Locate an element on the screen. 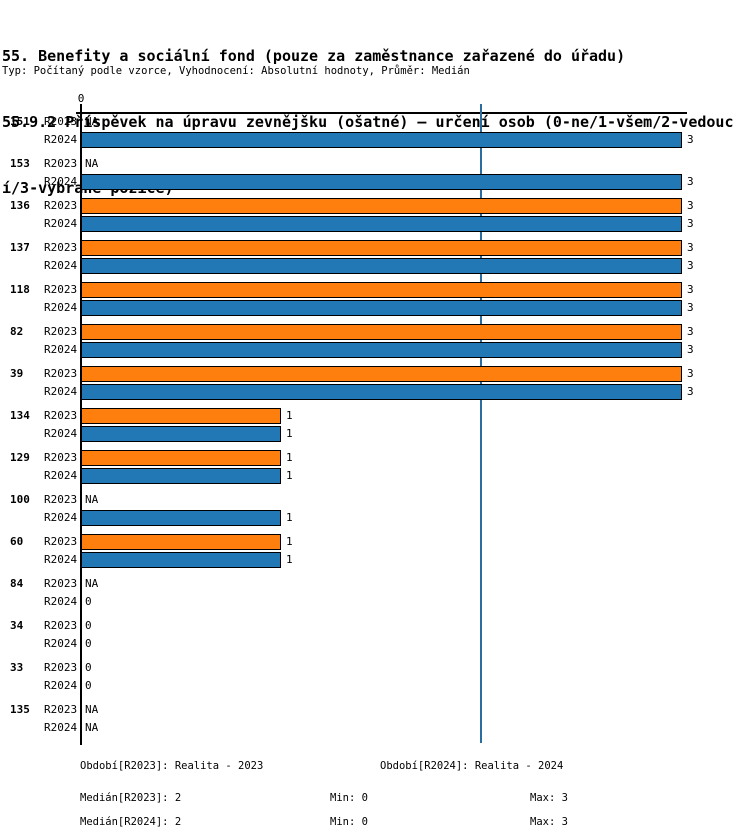 Image resolution: width=750 pixels, height=834 pixels. footer-median-r2024: Medián[R2024]: 2 is located at coordinates (131, 822).